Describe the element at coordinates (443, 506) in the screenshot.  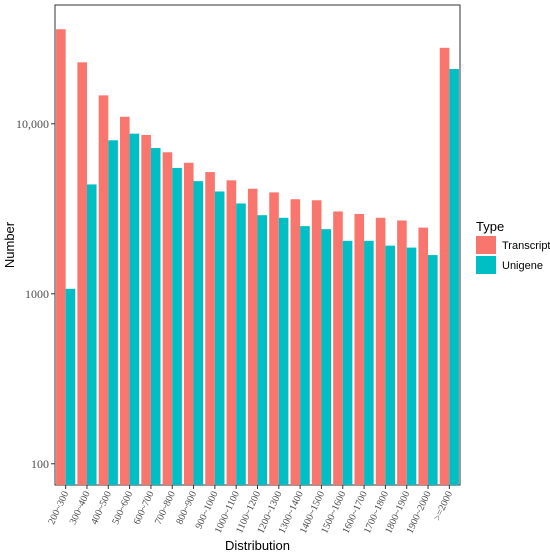
I see `x-tick-label: >=2000` at that location.